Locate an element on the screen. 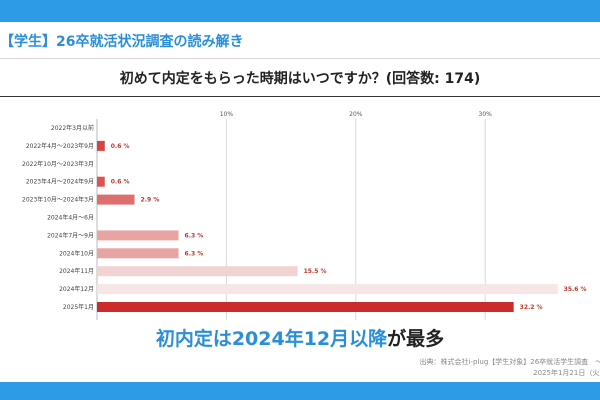 Image resolution: width=600 pixels, height=400 pixels. conclusion-suffix: が最多 is located at coordinates (416, 339).